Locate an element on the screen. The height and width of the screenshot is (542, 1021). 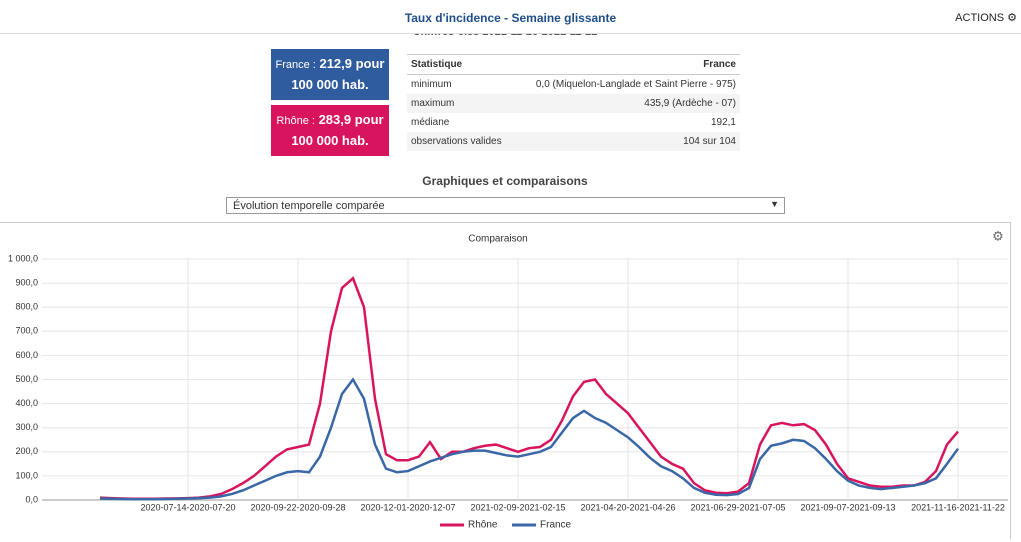
x-tick-label: 2020-12-01-2020-12-07 is located at coordinates (407, 507).